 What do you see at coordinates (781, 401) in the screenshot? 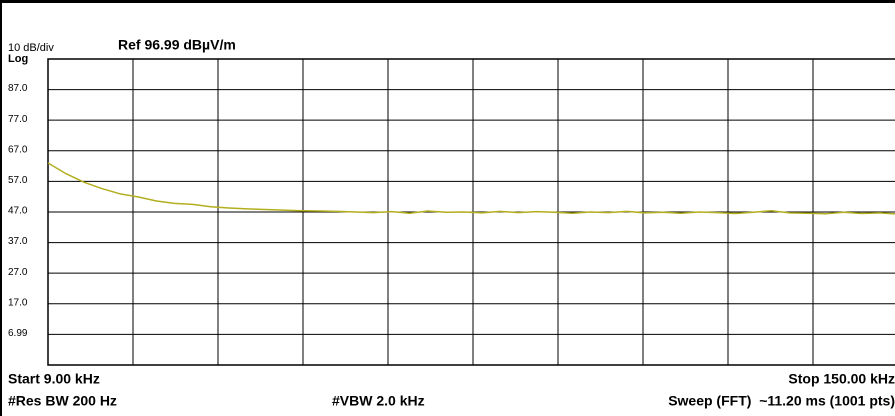
I see `sweep: Sweep (FFT) ~11.20 ms (1001 pts)` at bounding box center [781, 401].